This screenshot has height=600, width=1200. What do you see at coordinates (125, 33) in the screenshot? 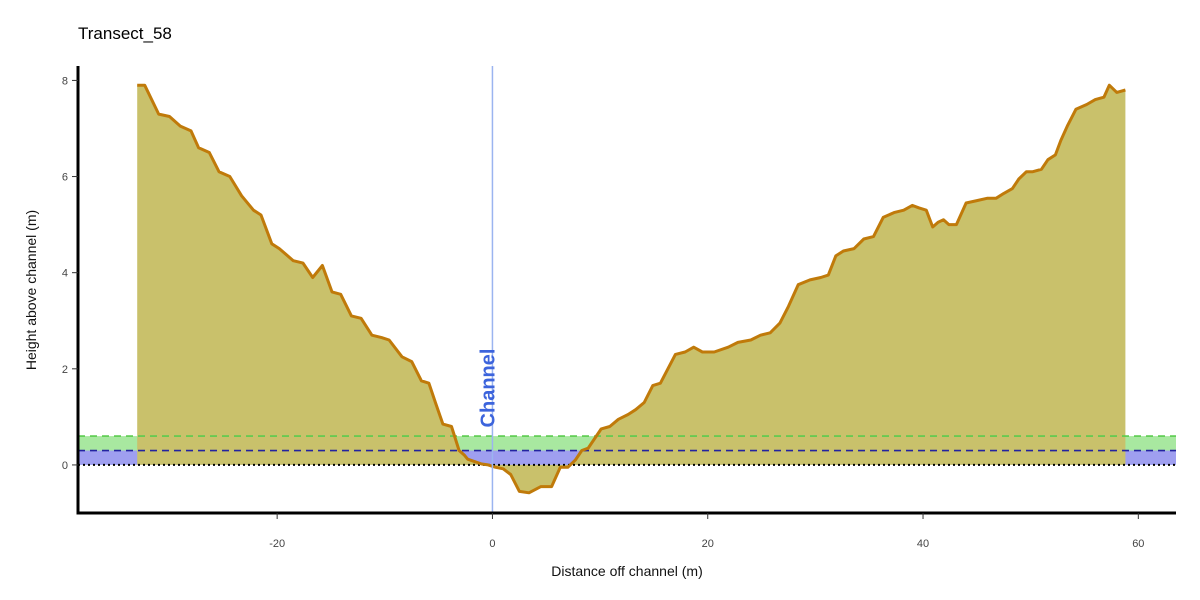
I see `chart-title: Transect_58` at bounding box center [125, 33].